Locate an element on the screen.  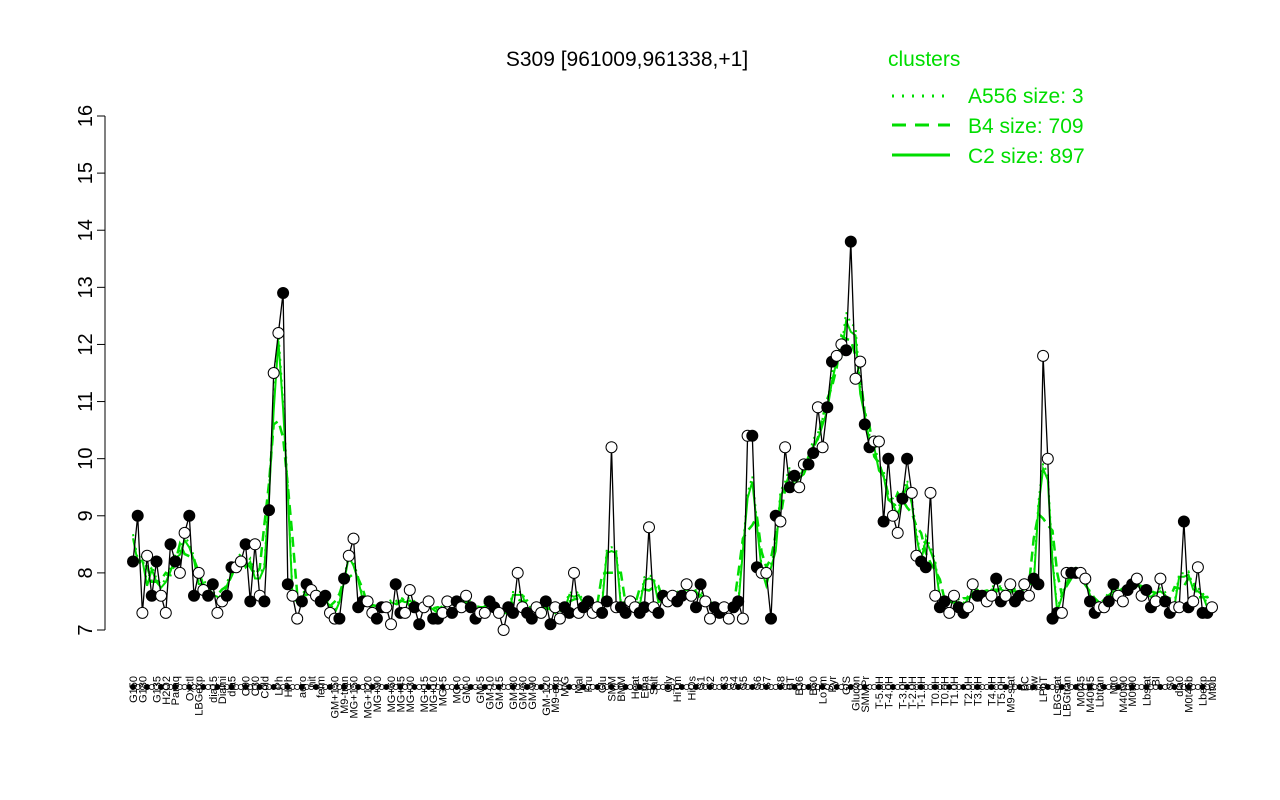
y-tick-label: 11 is located at coordinates (86, 401).